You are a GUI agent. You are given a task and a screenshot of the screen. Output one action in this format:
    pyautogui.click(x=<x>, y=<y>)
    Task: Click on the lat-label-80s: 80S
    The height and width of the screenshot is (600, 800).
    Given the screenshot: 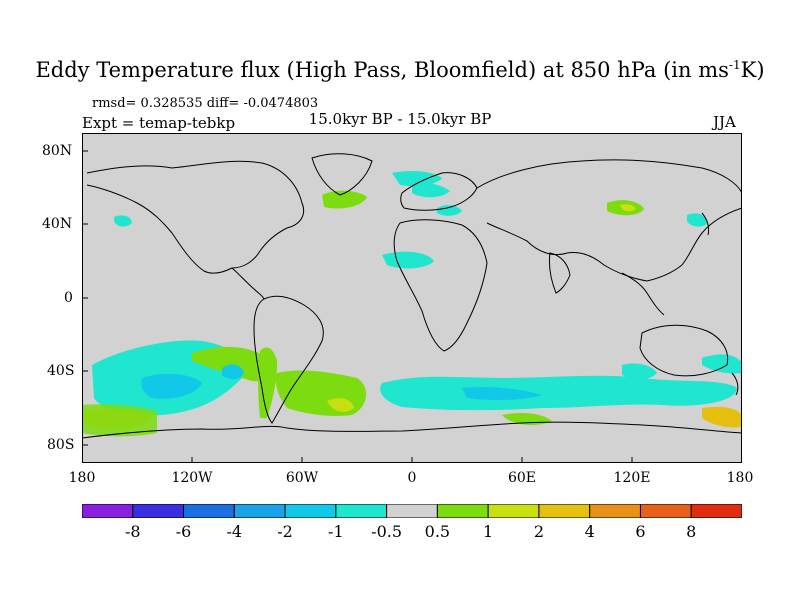 What is the action you would take?
    pyautogui.click(x=61, y=445)
    